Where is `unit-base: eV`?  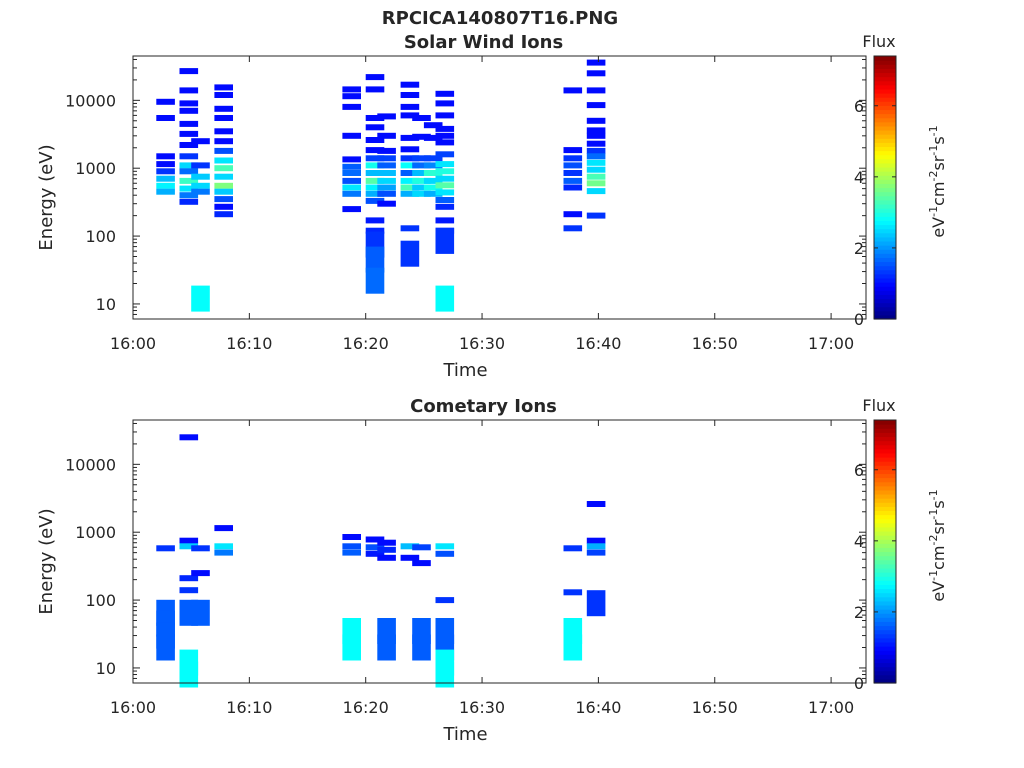 unit-base: eV is located at coordinates (938, 591).